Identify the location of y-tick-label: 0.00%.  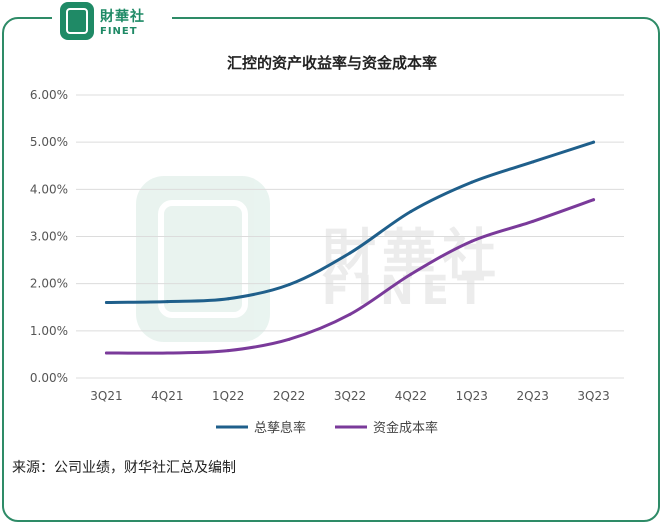
(49, 378).